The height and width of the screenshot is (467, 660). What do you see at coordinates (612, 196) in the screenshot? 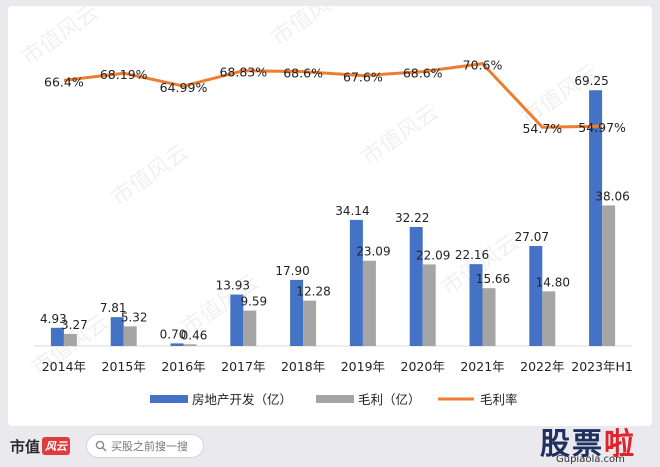
I see `data-label-gross-profit: 38.06` at bounding box center [612, 196].